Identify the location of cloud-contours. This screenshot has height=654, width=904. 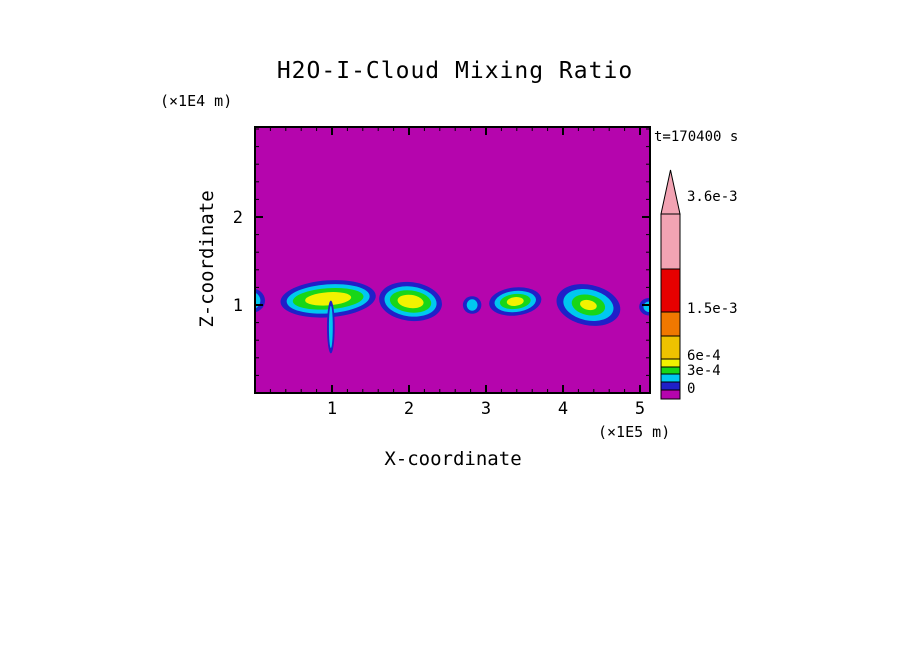
(452, 317).